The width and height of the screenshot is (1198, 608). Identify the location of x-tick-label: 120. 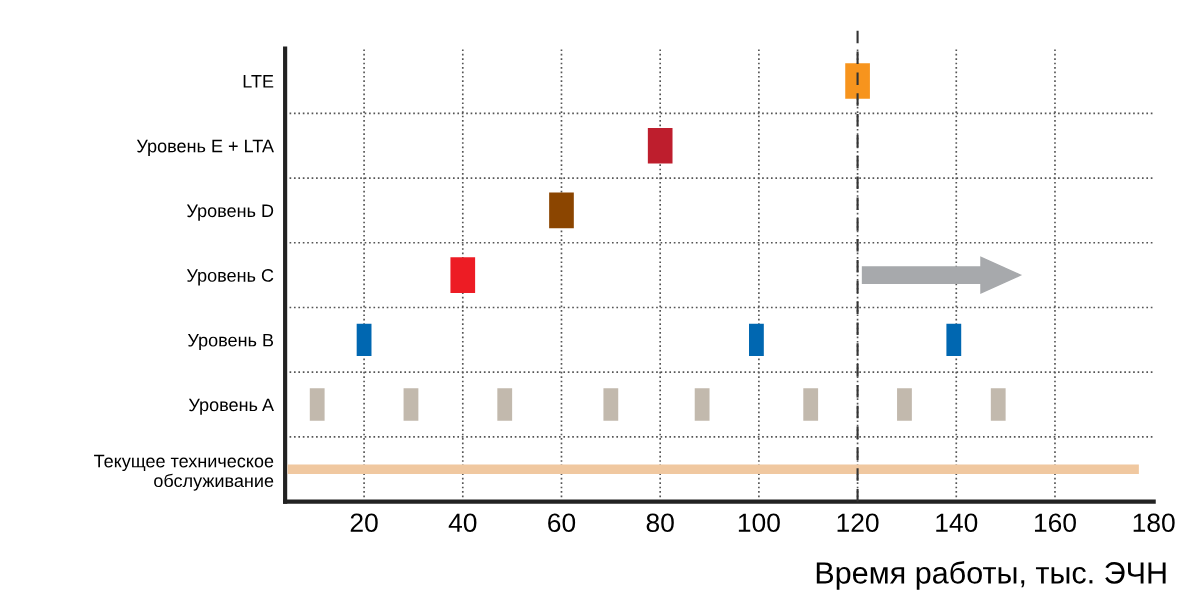
(858, 523).